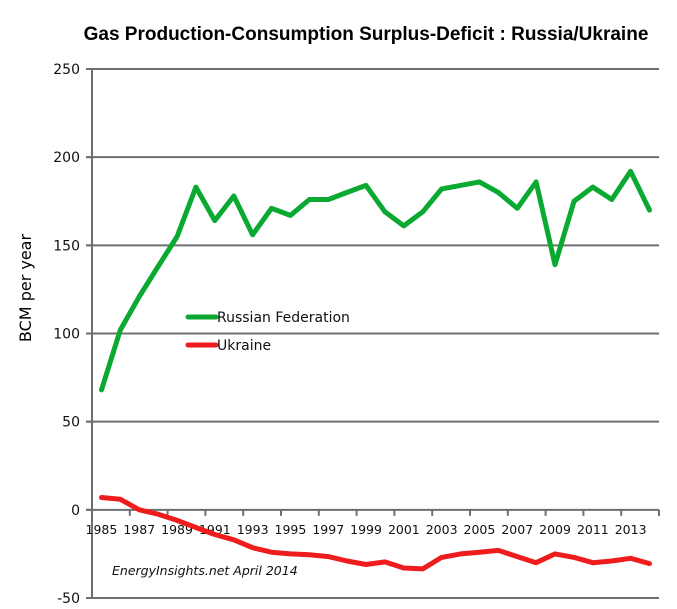 The image size is (677, 609). What do you see at coordinates (102, 529) in the screenshot?
I see `x-tick-label: 1985` at bounding box center [102, 529].